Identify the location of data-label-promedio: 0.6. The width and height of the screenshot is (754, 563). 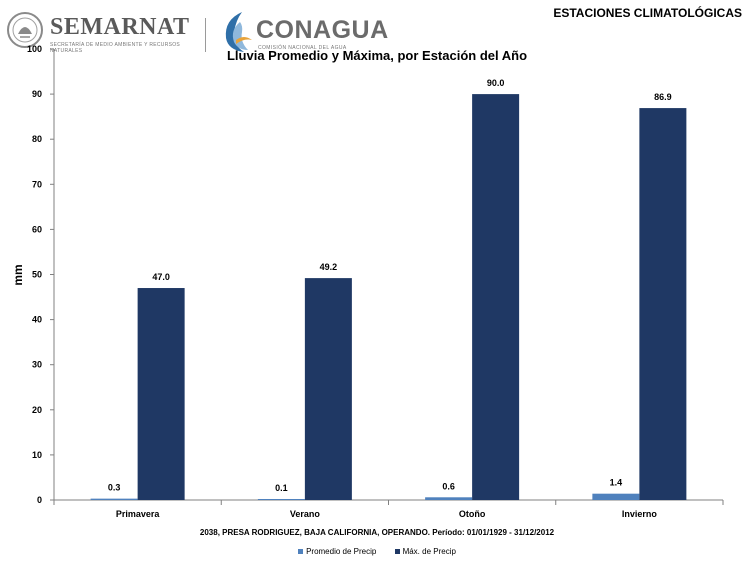
(448, 486).